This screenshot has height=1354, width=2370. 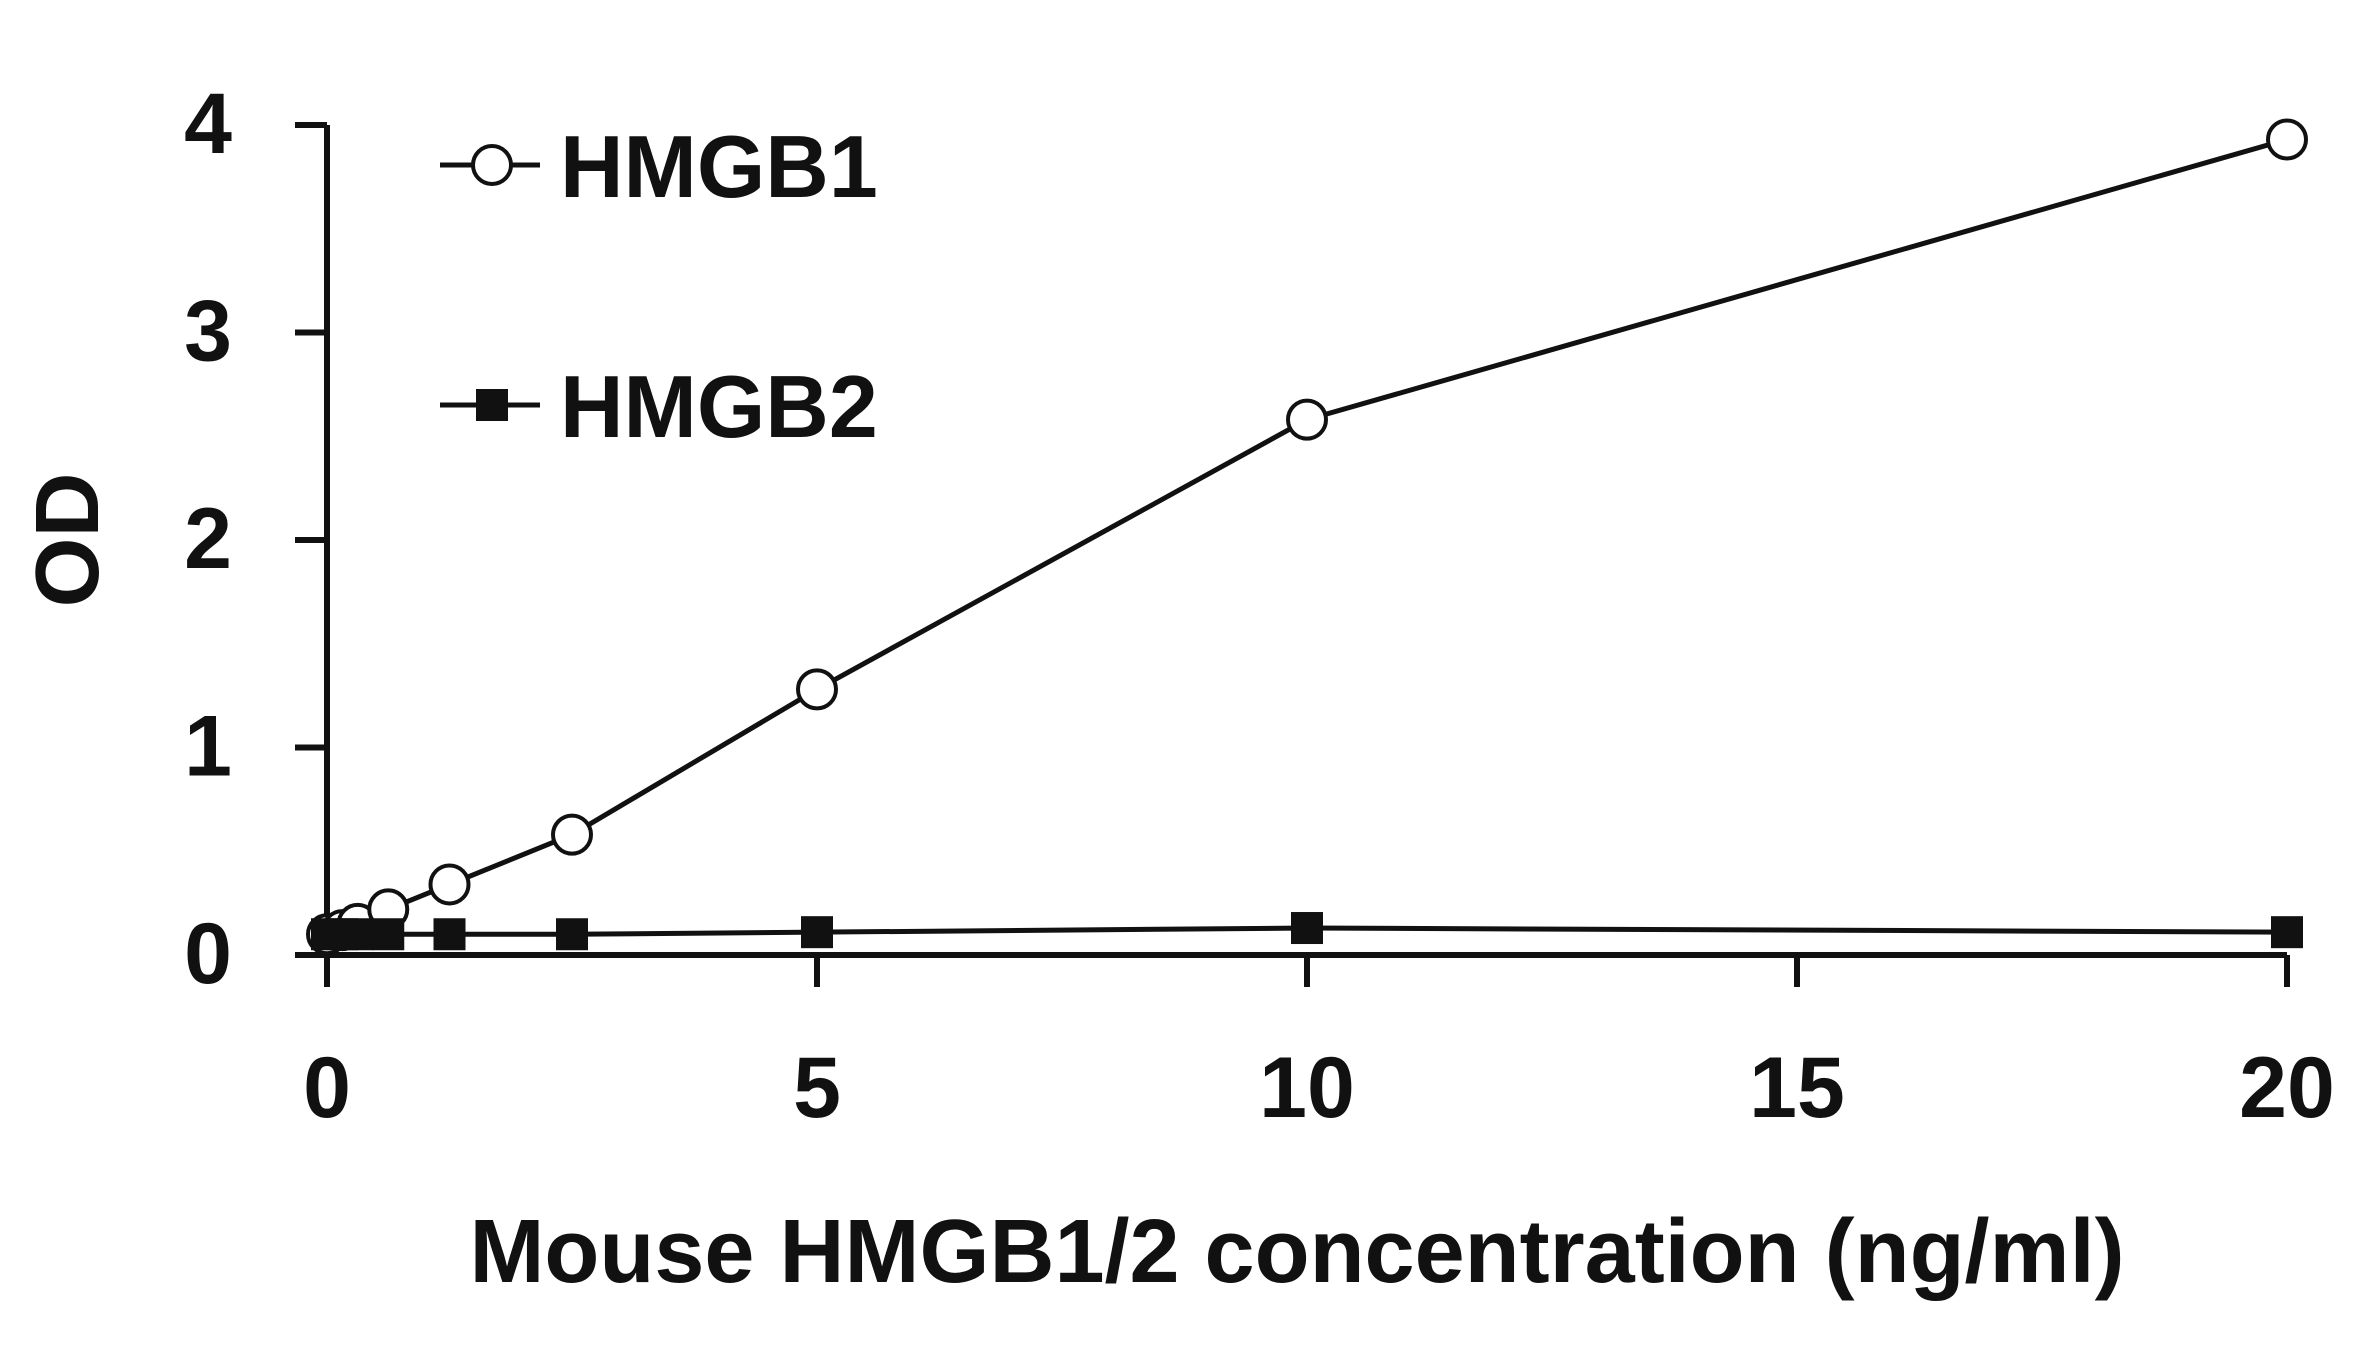 I want to click on series-hmgb2, so click(x=1307, y=931).